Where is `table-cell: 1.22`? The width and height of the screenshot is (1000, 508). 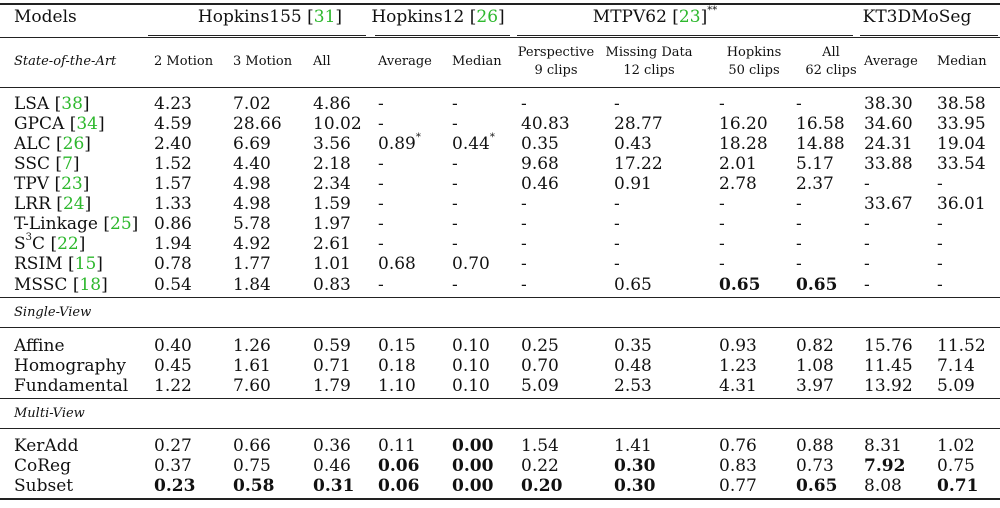 table-cell: 1.22 is located at coordinates (173, 386).